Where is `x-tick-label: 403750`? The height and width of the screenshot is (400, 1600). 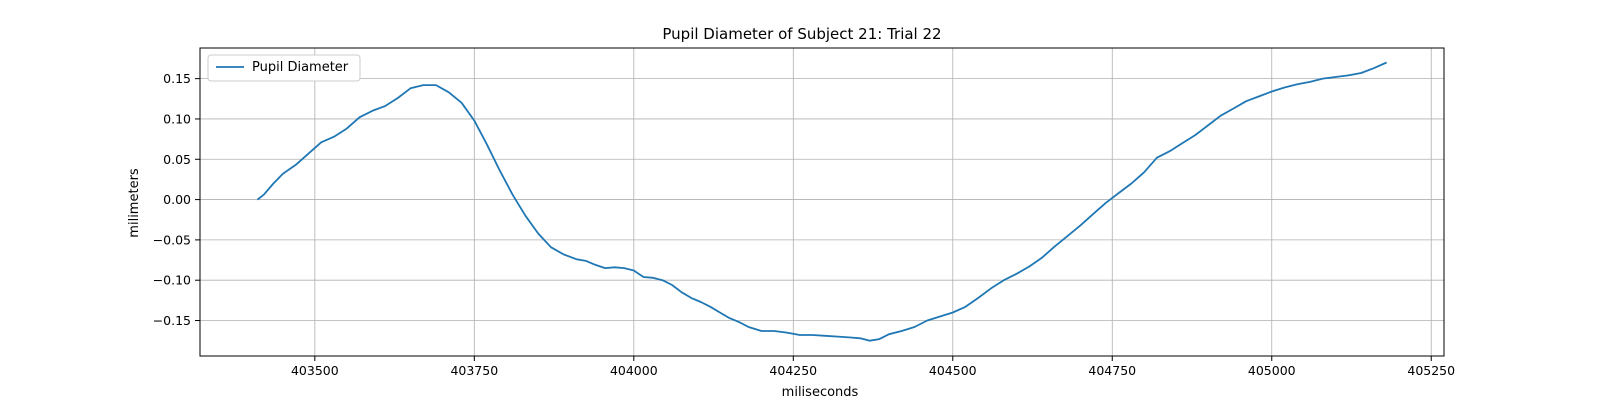 x-tick-label: 403750 is located at coordinates (474, 370).